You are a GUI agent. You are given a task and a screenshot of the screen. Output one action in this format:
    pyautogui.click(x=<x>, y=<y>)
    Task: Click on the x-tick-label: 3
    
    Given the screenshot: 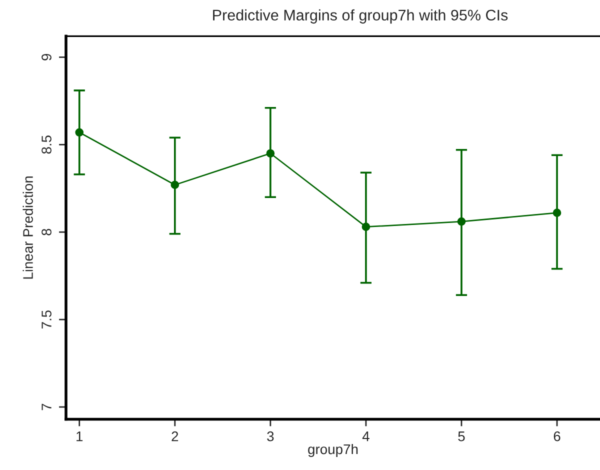 What is the action you would take?
    pyautogui.click(x=270, y=436)
    